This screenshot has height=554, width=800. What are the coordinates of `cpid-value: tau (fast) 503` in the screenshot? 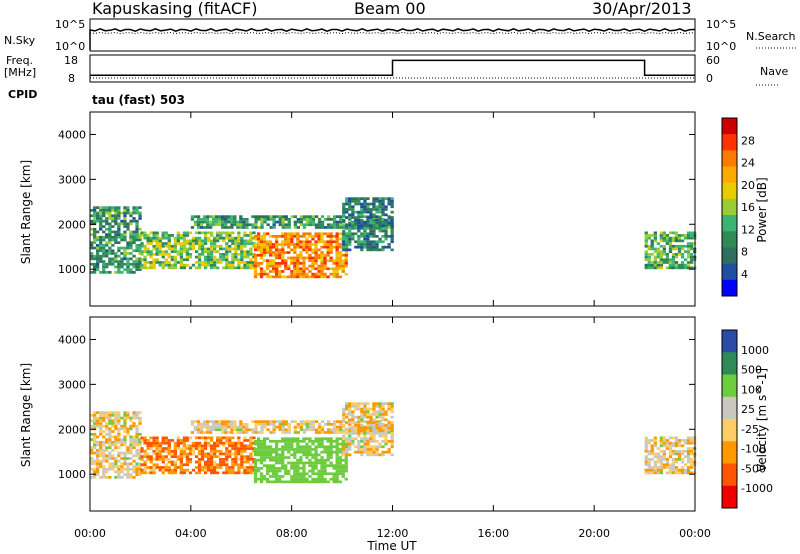 It's located at (138, 100).